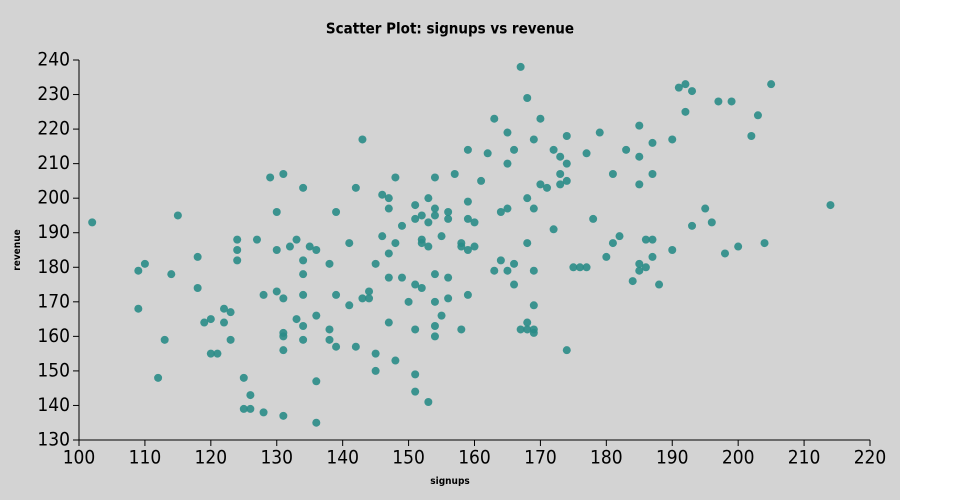 This screenshot has height=500, width=960. I want to click on y-tick-label: 140, so click(53, 405).